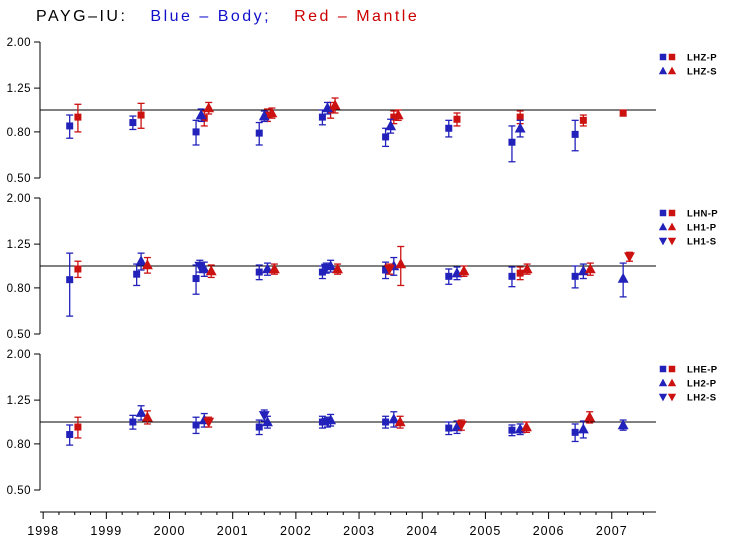 The width and height of the screenshot is (733, 551). Describe the element at coordinates (702, 214) in the screenshot. I see `legend-label: LHN-P` at that location.